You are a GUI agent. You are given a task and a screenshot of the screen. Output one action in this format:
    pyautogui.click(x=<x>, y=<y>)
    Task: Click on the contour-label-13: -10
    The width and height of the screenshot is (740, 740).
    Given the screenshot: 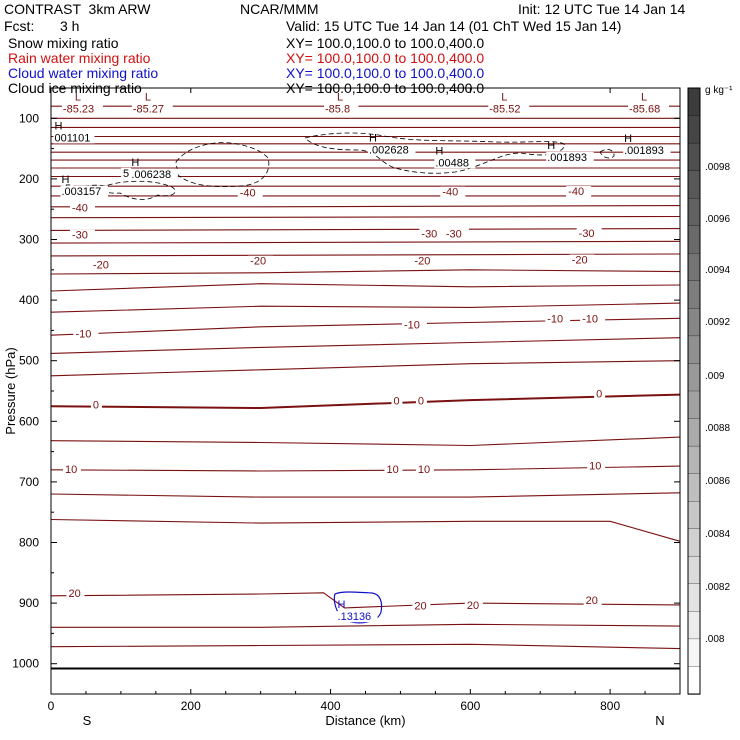 What is the action you would take?
    pyautogui.click(x=412, y=325)
    